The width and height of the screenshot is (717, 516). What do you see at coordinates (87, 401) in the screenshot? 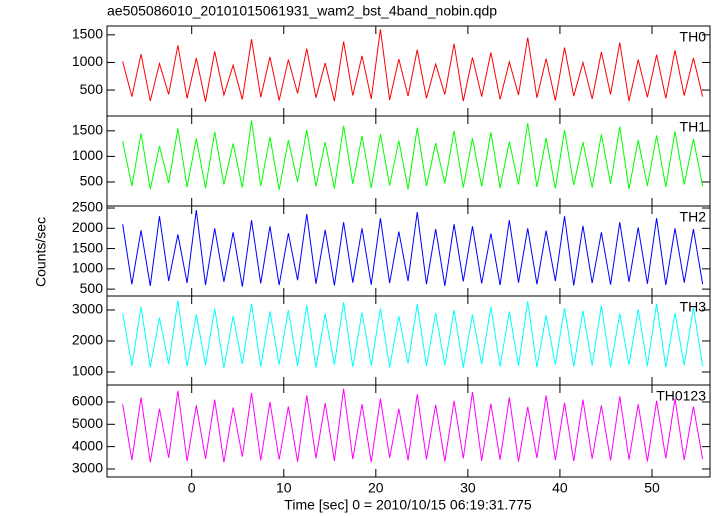
I see `y-tick-label: 6000` at bounding box center [87, 401].